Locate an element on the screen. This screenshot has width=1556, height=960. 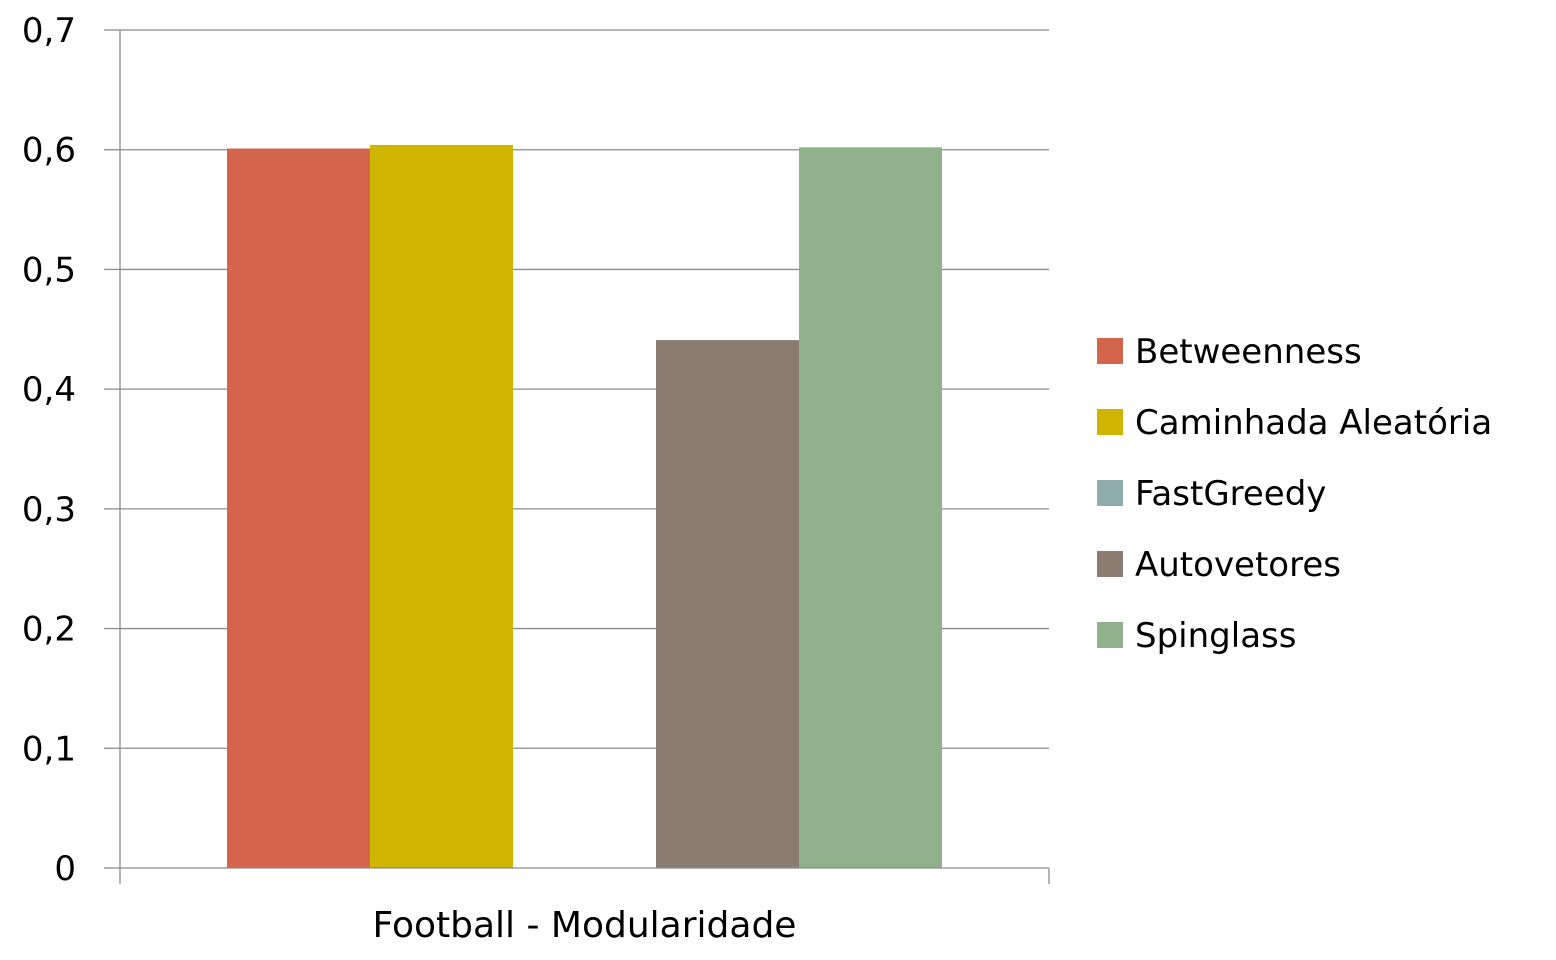
x-category-label: Football - Modularidade is located at coordinates (585, 925).